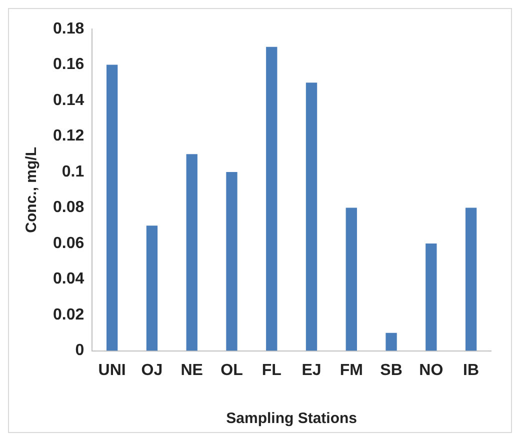 The image size is (522, 443). I want to click on x-tick-label: SB, so click(391, 370).